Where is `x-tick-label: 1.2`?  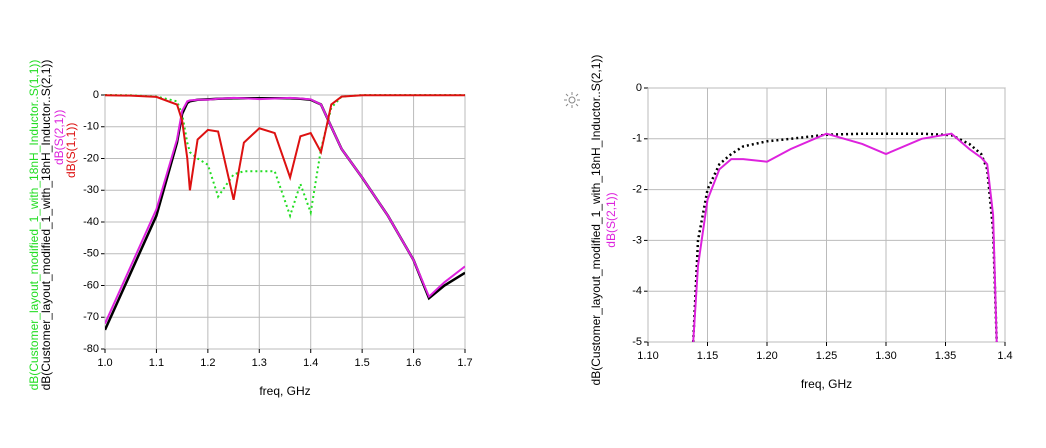 x-tick-label: 1.2 is located at coordinates (207, 363).